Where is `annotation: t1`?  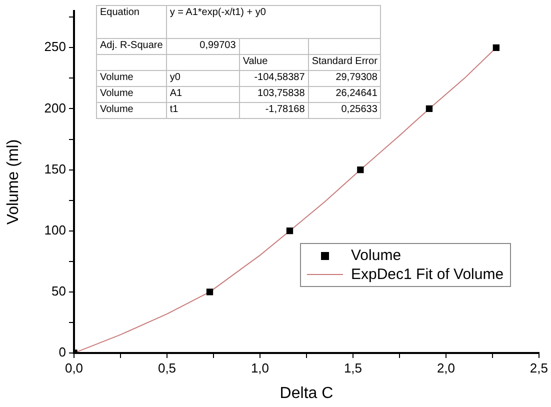 annotation: t1 is located at coordinates (203, 110).